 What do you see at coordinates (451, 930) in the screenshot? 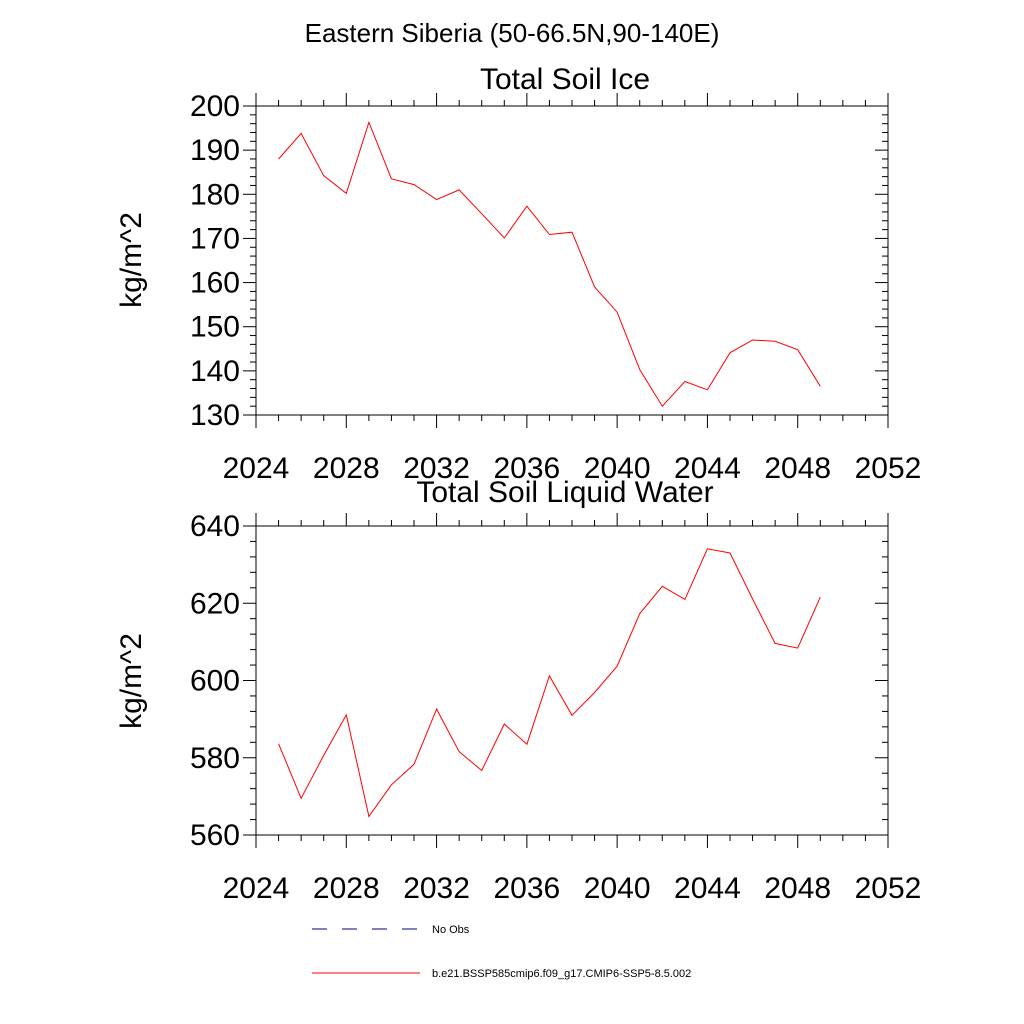
I see `legend-label-no-obs: No Obs` at bounding box center [451, 930].